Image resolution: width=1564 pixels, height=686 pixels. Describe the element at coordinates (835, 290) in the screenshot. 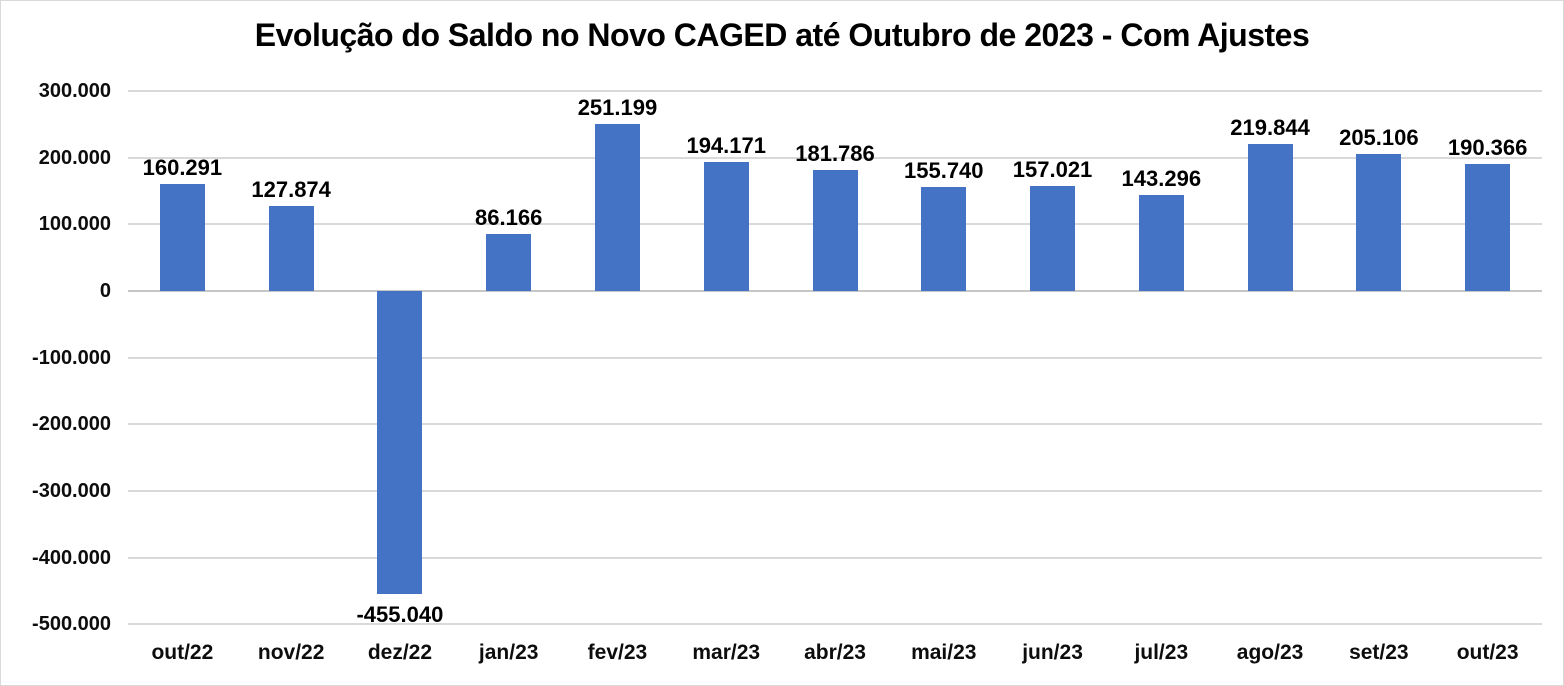

I see `zero-axis-line` at that location.